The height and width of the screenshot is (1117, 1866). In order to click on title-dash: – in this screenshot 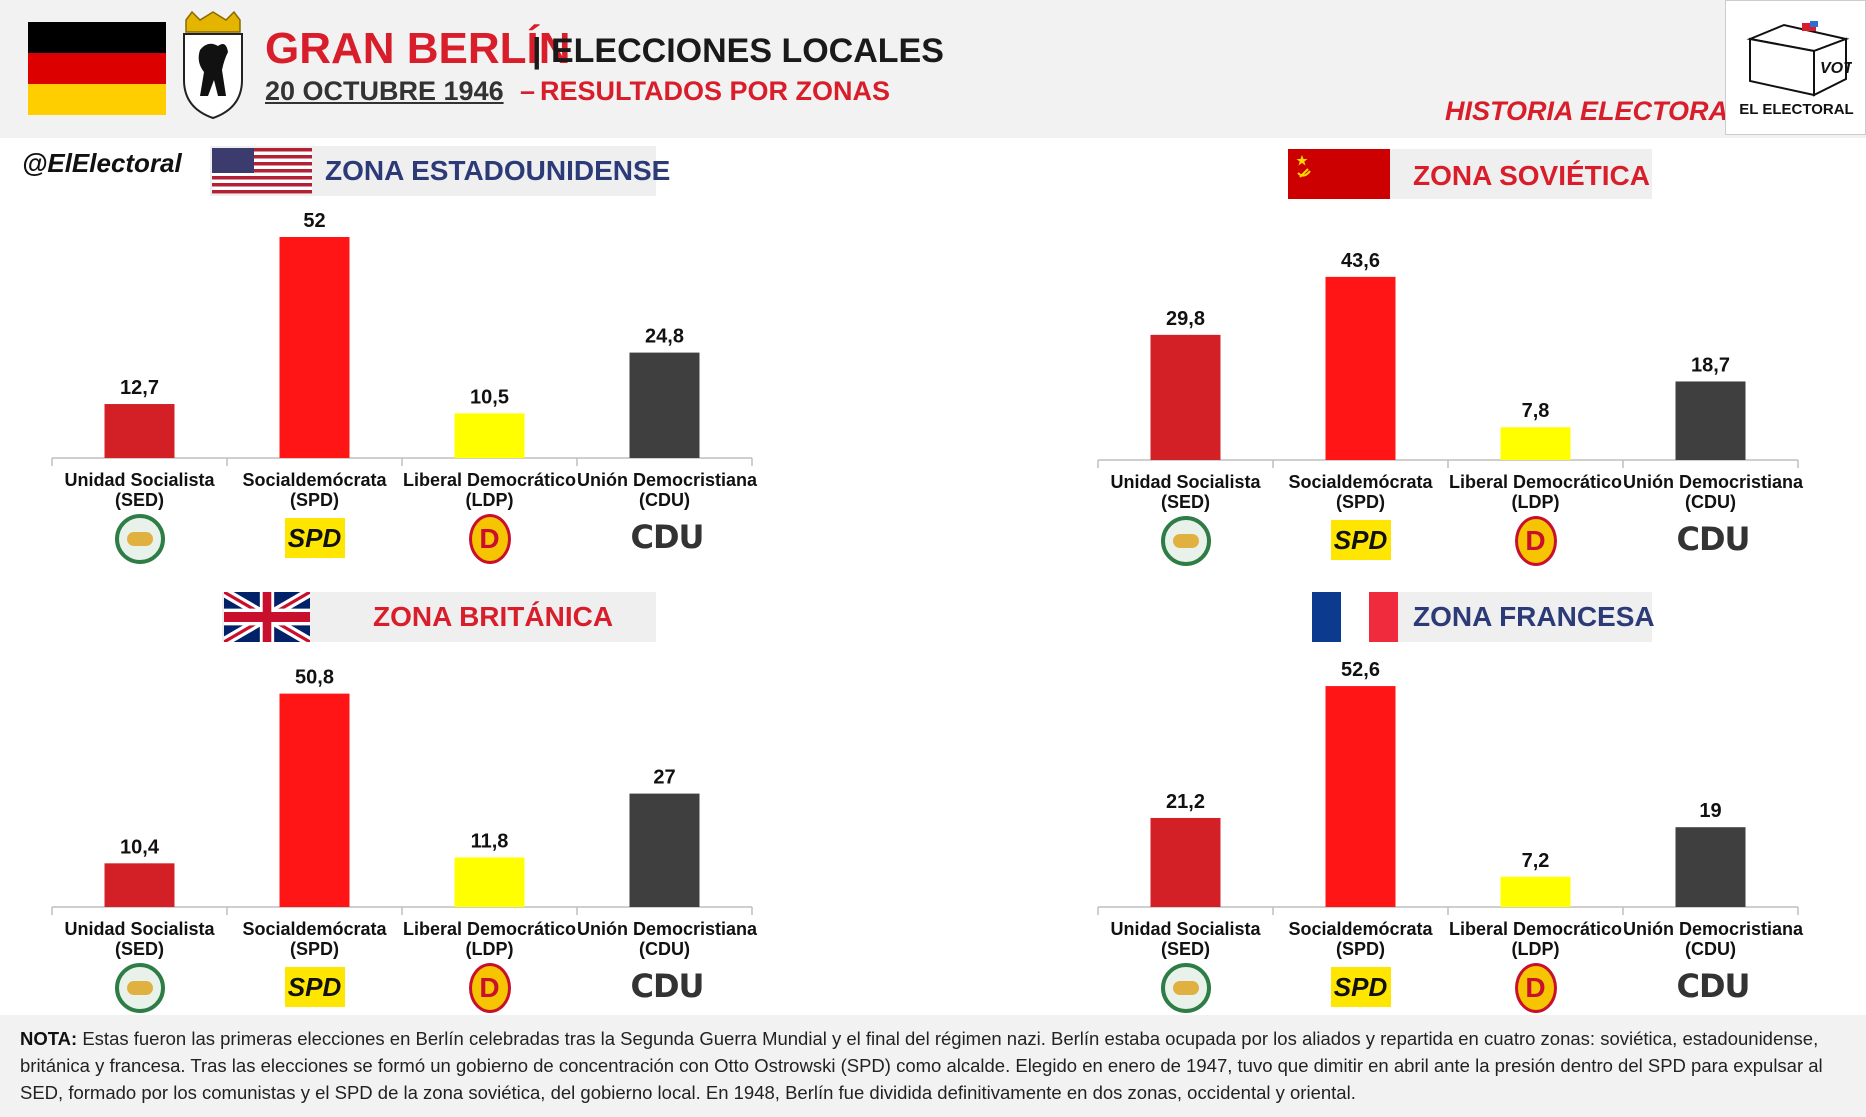, I will do `click(528, 91)`.